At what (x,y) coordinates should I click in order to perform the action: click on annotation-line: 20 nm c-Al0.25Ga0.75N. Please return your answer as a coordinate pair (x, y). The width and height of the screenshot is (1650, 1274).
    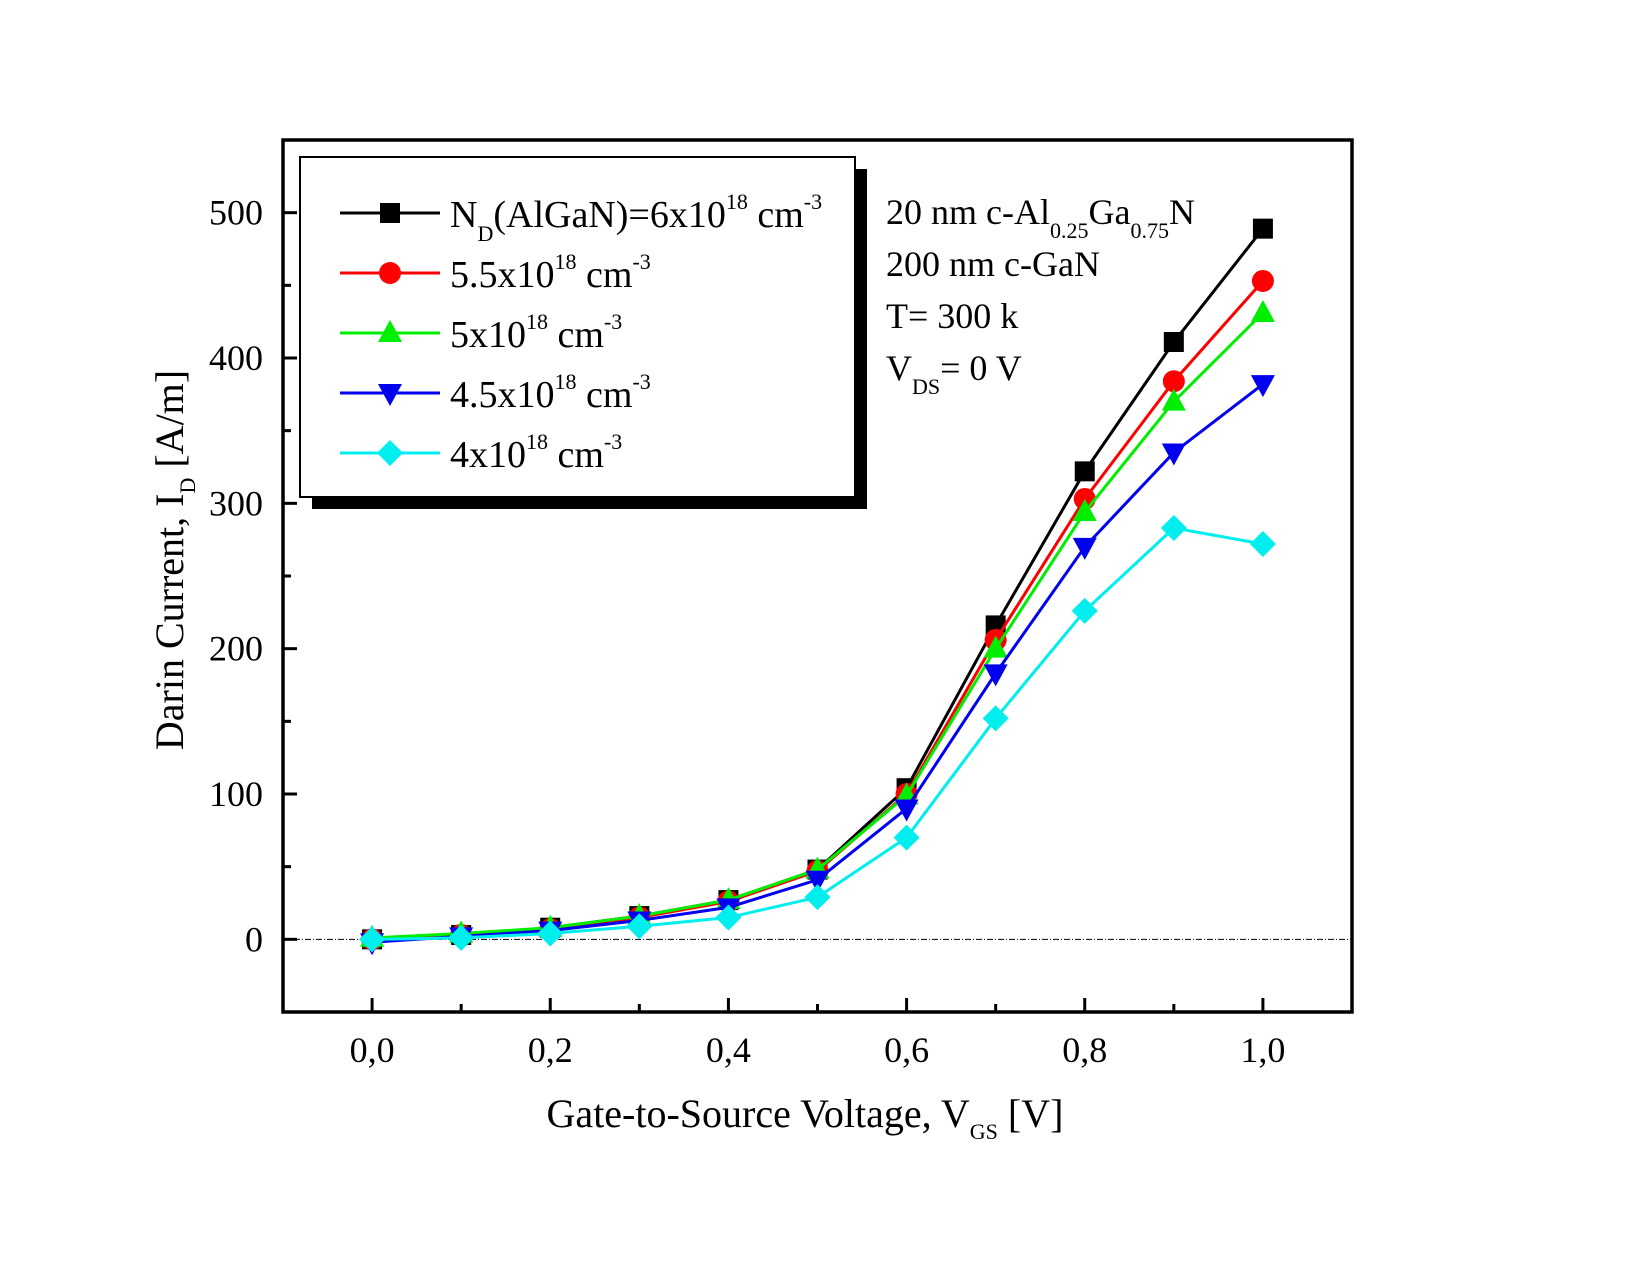
    Looking at the image, I should click on (1040, 217).